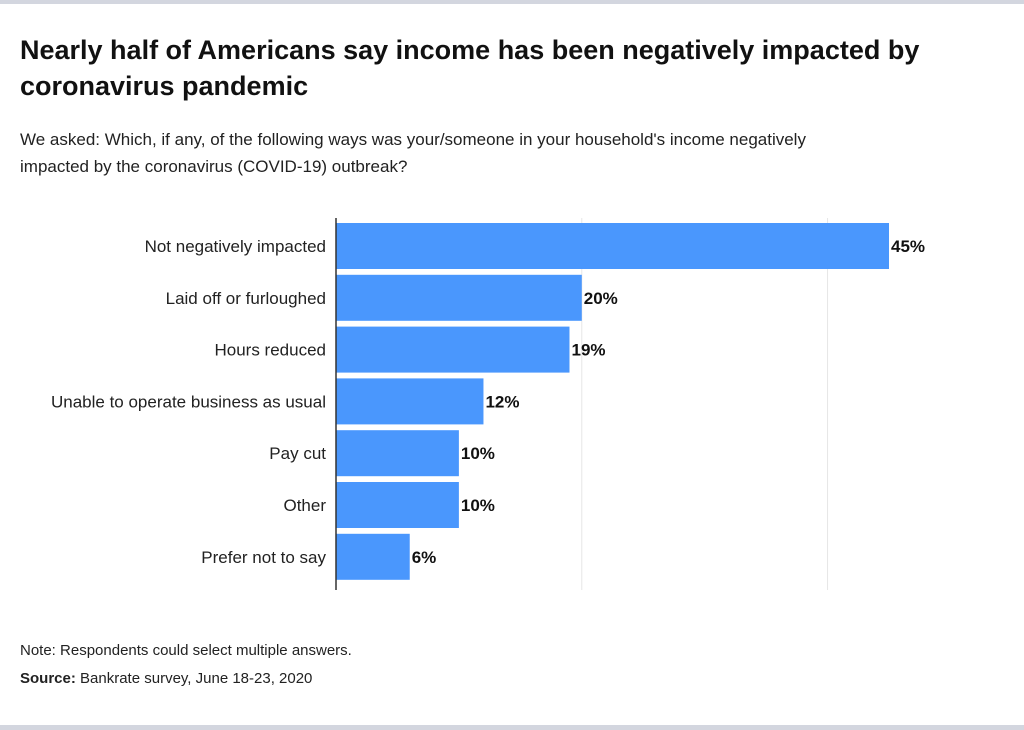 The height and width of the screenshot is (730, 1024). Describe the element at coordinates (424, 557) in the screenshot. I see `data-label: 6%` at that location.